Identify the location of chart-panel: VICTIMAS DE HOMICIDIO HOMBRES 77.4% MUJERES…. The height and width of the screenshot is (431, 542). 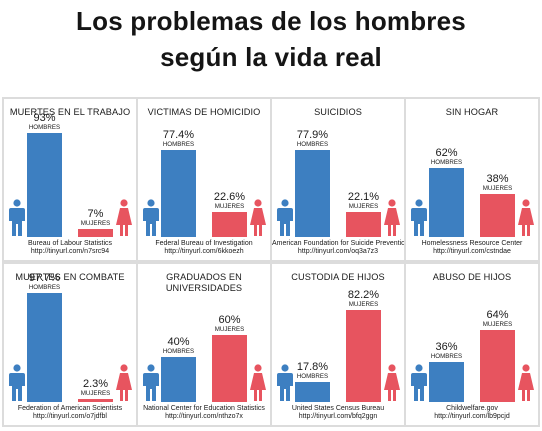
(204, 179).